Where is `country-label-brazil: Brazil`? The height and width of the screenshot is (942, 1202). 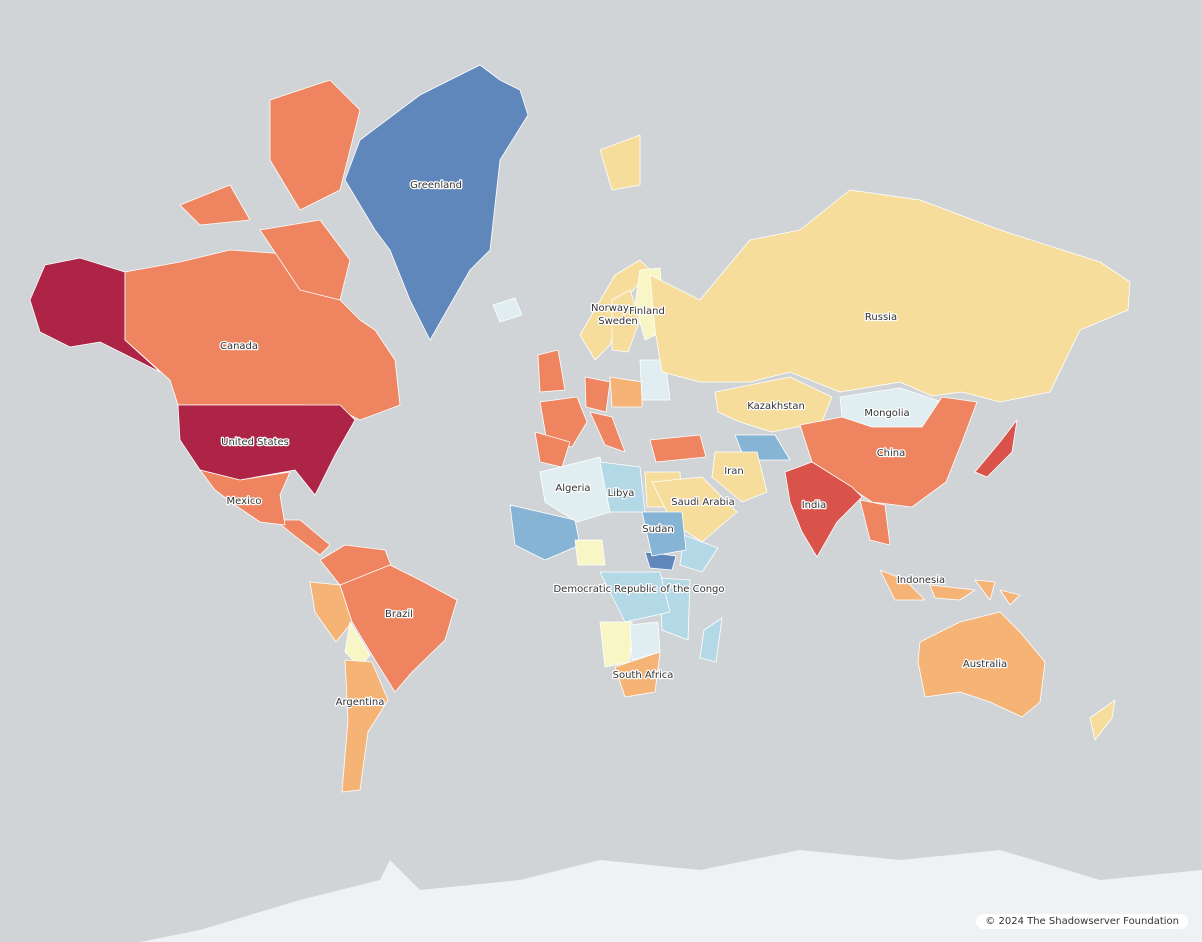 country-label-brazil: Brazil is located at coordinates (399, 614).